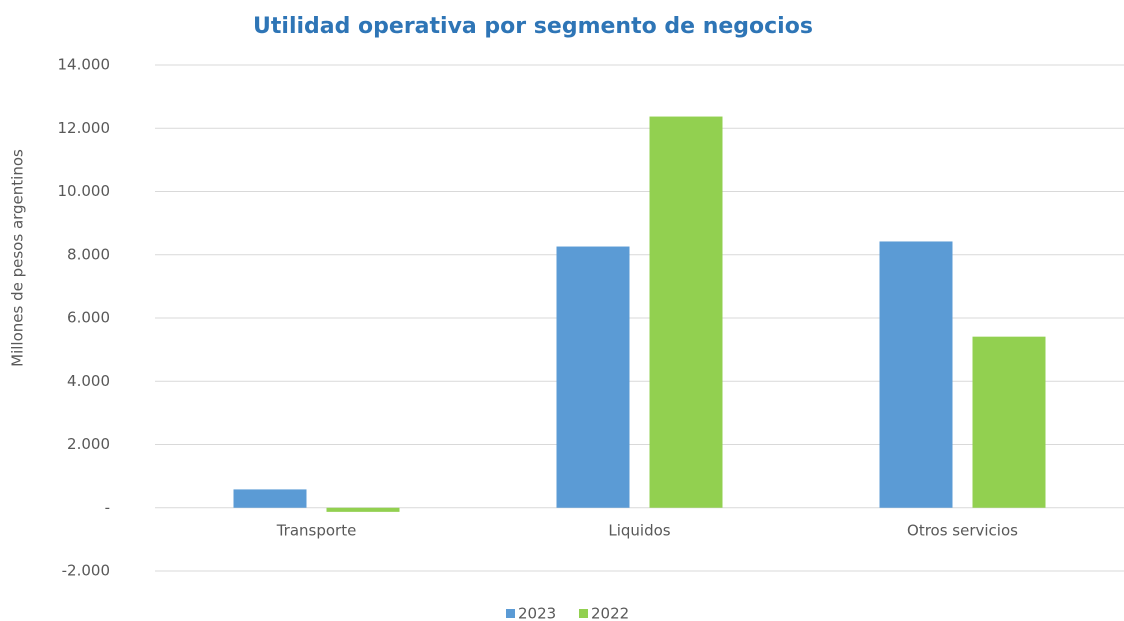 Image resolution: width=1124 pixels, height=621 pixels. What do you see at coordinates (88, 318) in the screenshot?
I see `y-tick-label: 6.000` at bounding box center [88, 318].